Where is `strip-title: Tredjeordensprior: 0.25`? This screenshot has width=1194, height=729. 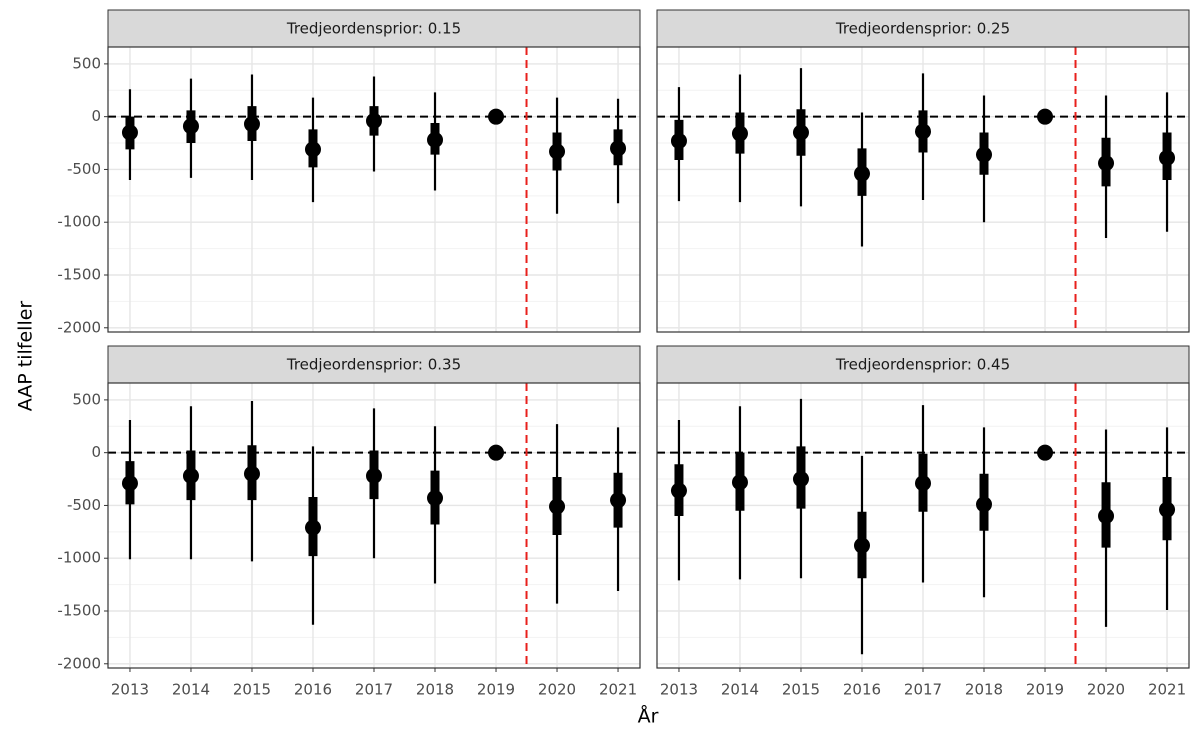
strip-title: Tredjeordensprior: 0.25 is located at coordinates (922, 29).